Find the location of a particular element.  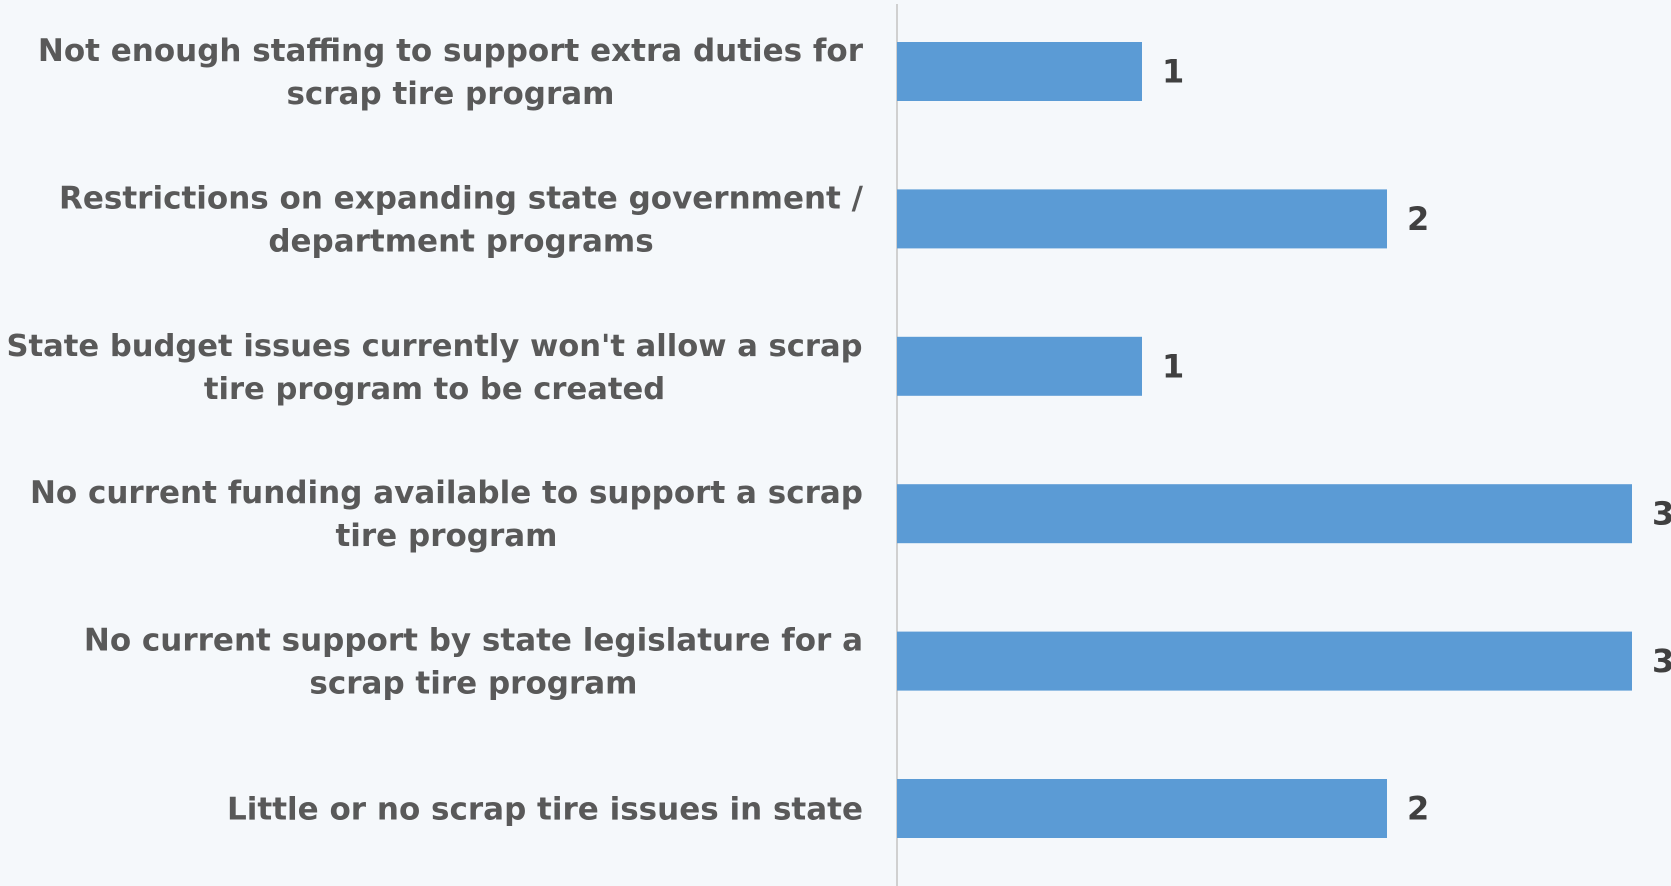

category-label: Little or no scrap tire issues in state is located at coordinates (545, 810).